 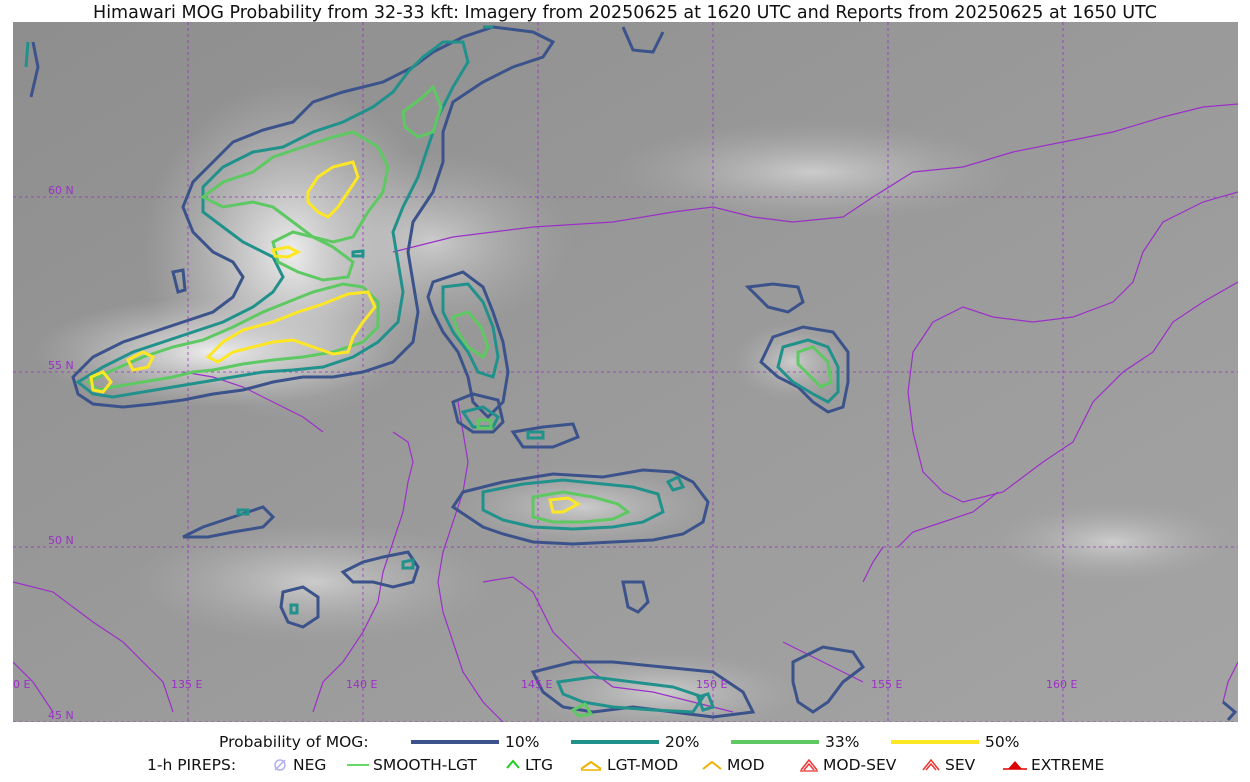 What do you see at coordinates (61, 190) in the screenshot?
I see `lat-label-60n: 60 N` at bounding box center [61, 190].